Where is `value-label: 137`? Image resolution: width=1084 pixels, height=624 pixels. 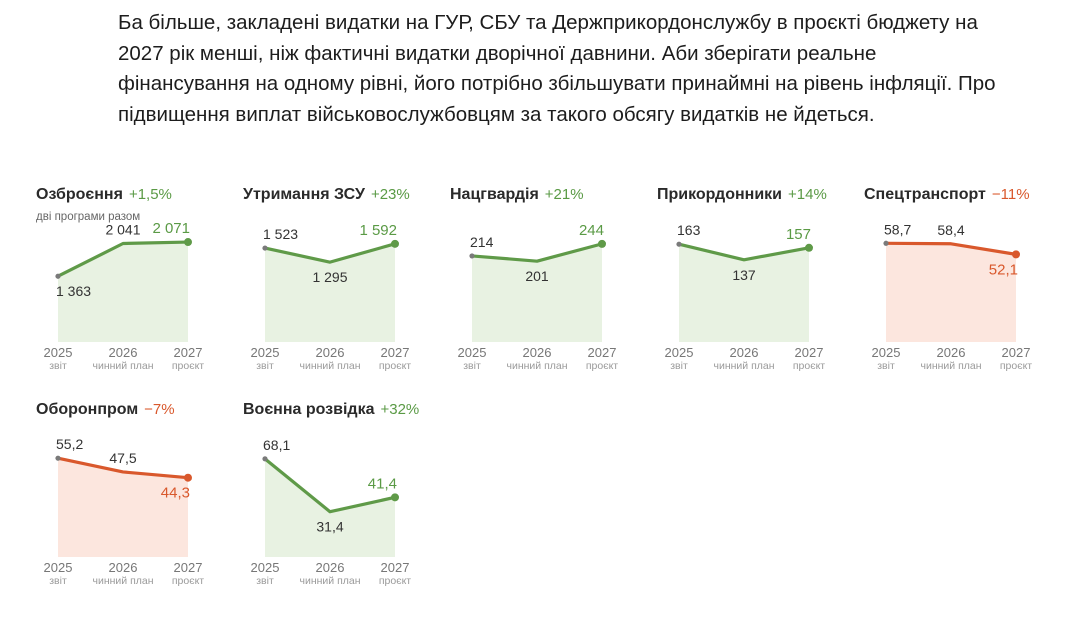 value-label: 137 is located at coordinates (744, 275).